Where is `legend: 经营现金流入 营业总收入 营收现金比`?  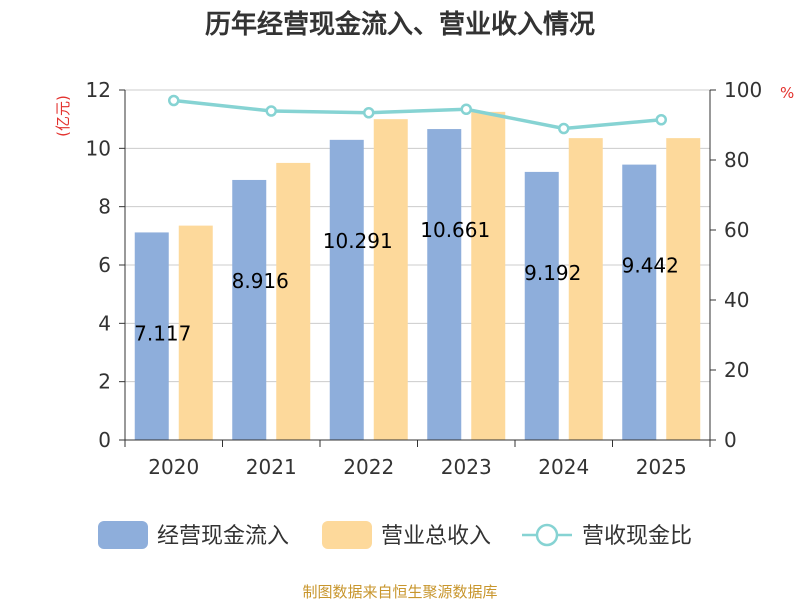 legend: 经营现金流入 营业总收入 营收现金比 is located at coordinates (395, 535).